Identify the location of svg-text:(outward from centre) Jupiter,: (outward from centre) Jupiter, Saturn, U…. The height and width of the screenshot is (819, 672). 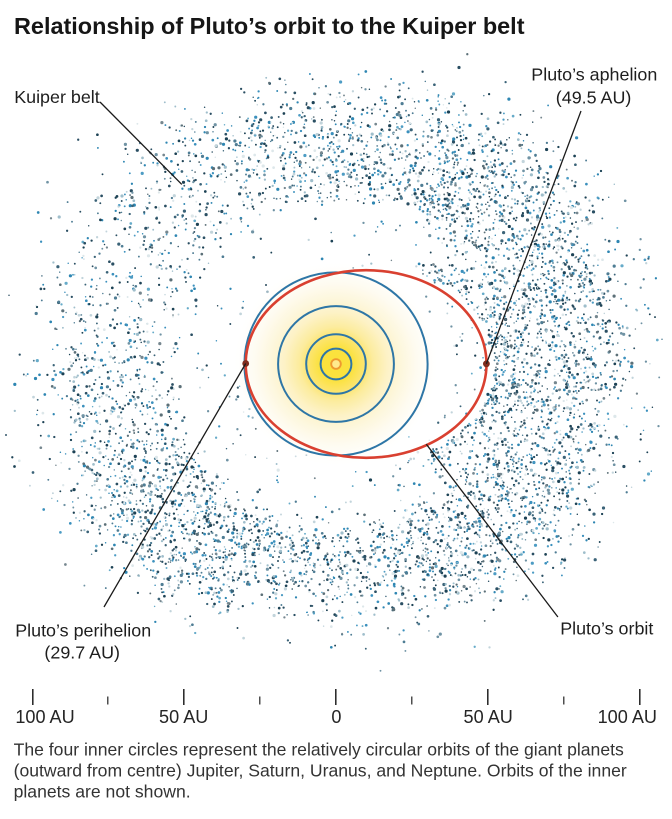
(320, 771).